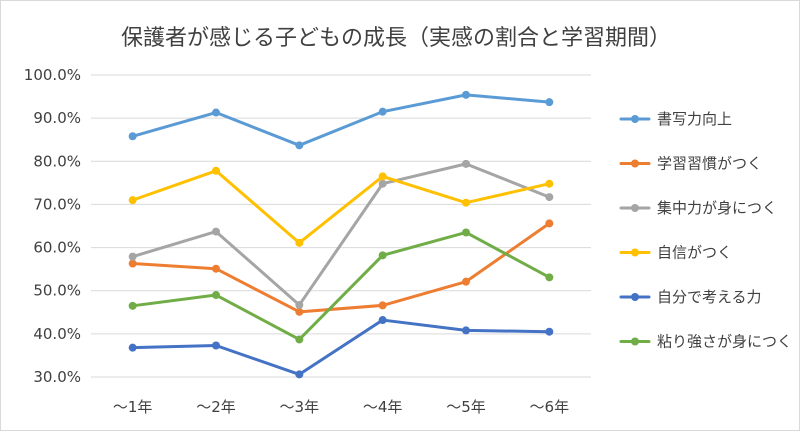 The width and height of the screenshot is (800, 435). What do you see at coordinates (300, 407) in the screenshot?
I see `x-tick-label: ～3年` at bounding box center [300, 407].